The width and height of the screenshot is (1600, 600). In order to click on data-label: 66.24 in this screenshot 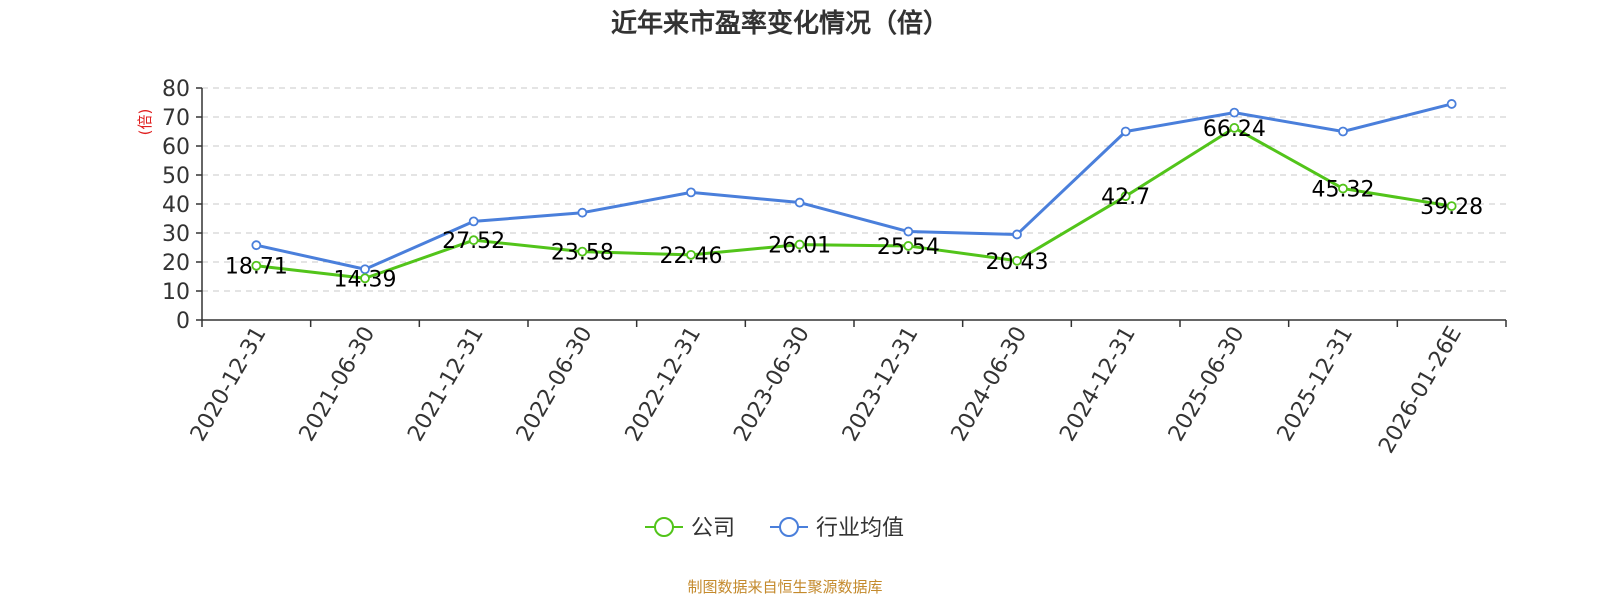, I will do `click(1234, 129)`.